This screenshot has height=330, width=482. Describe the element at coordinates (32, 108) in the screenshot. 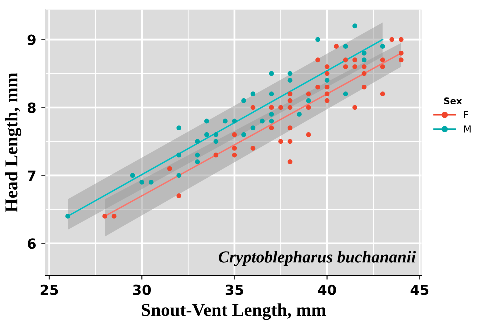

I see `y-tick-label: 8` at that location.